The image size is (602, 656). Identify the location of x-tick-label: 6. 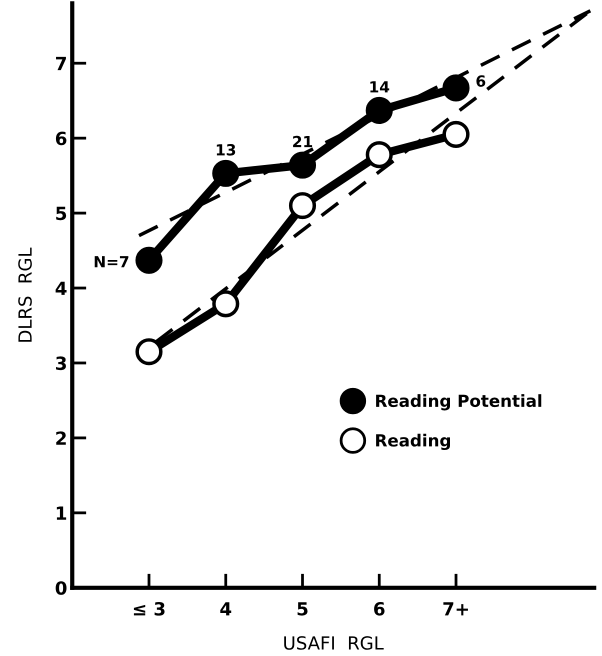
(379, 609).